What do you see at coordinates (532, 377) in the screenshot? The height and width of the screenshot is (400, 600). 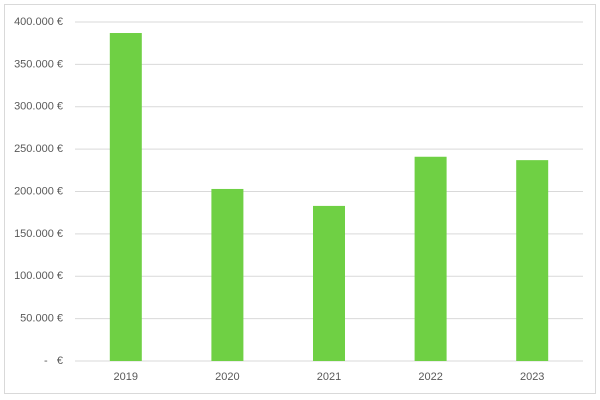 I see `x-tick-label: 2023` at bounding box center [532, 377].